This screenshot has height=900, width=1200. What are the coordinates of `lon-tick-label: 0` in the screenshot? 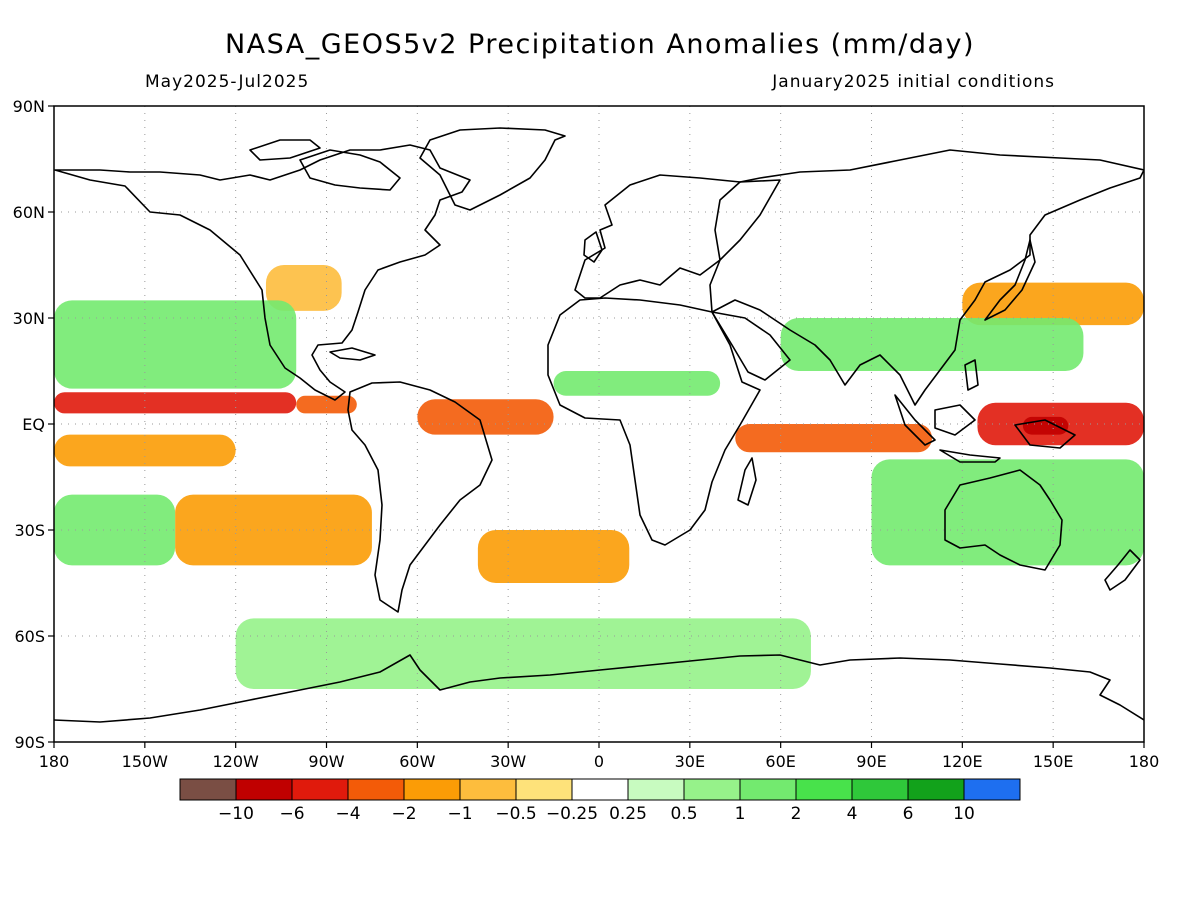 It's located at (599, 761).